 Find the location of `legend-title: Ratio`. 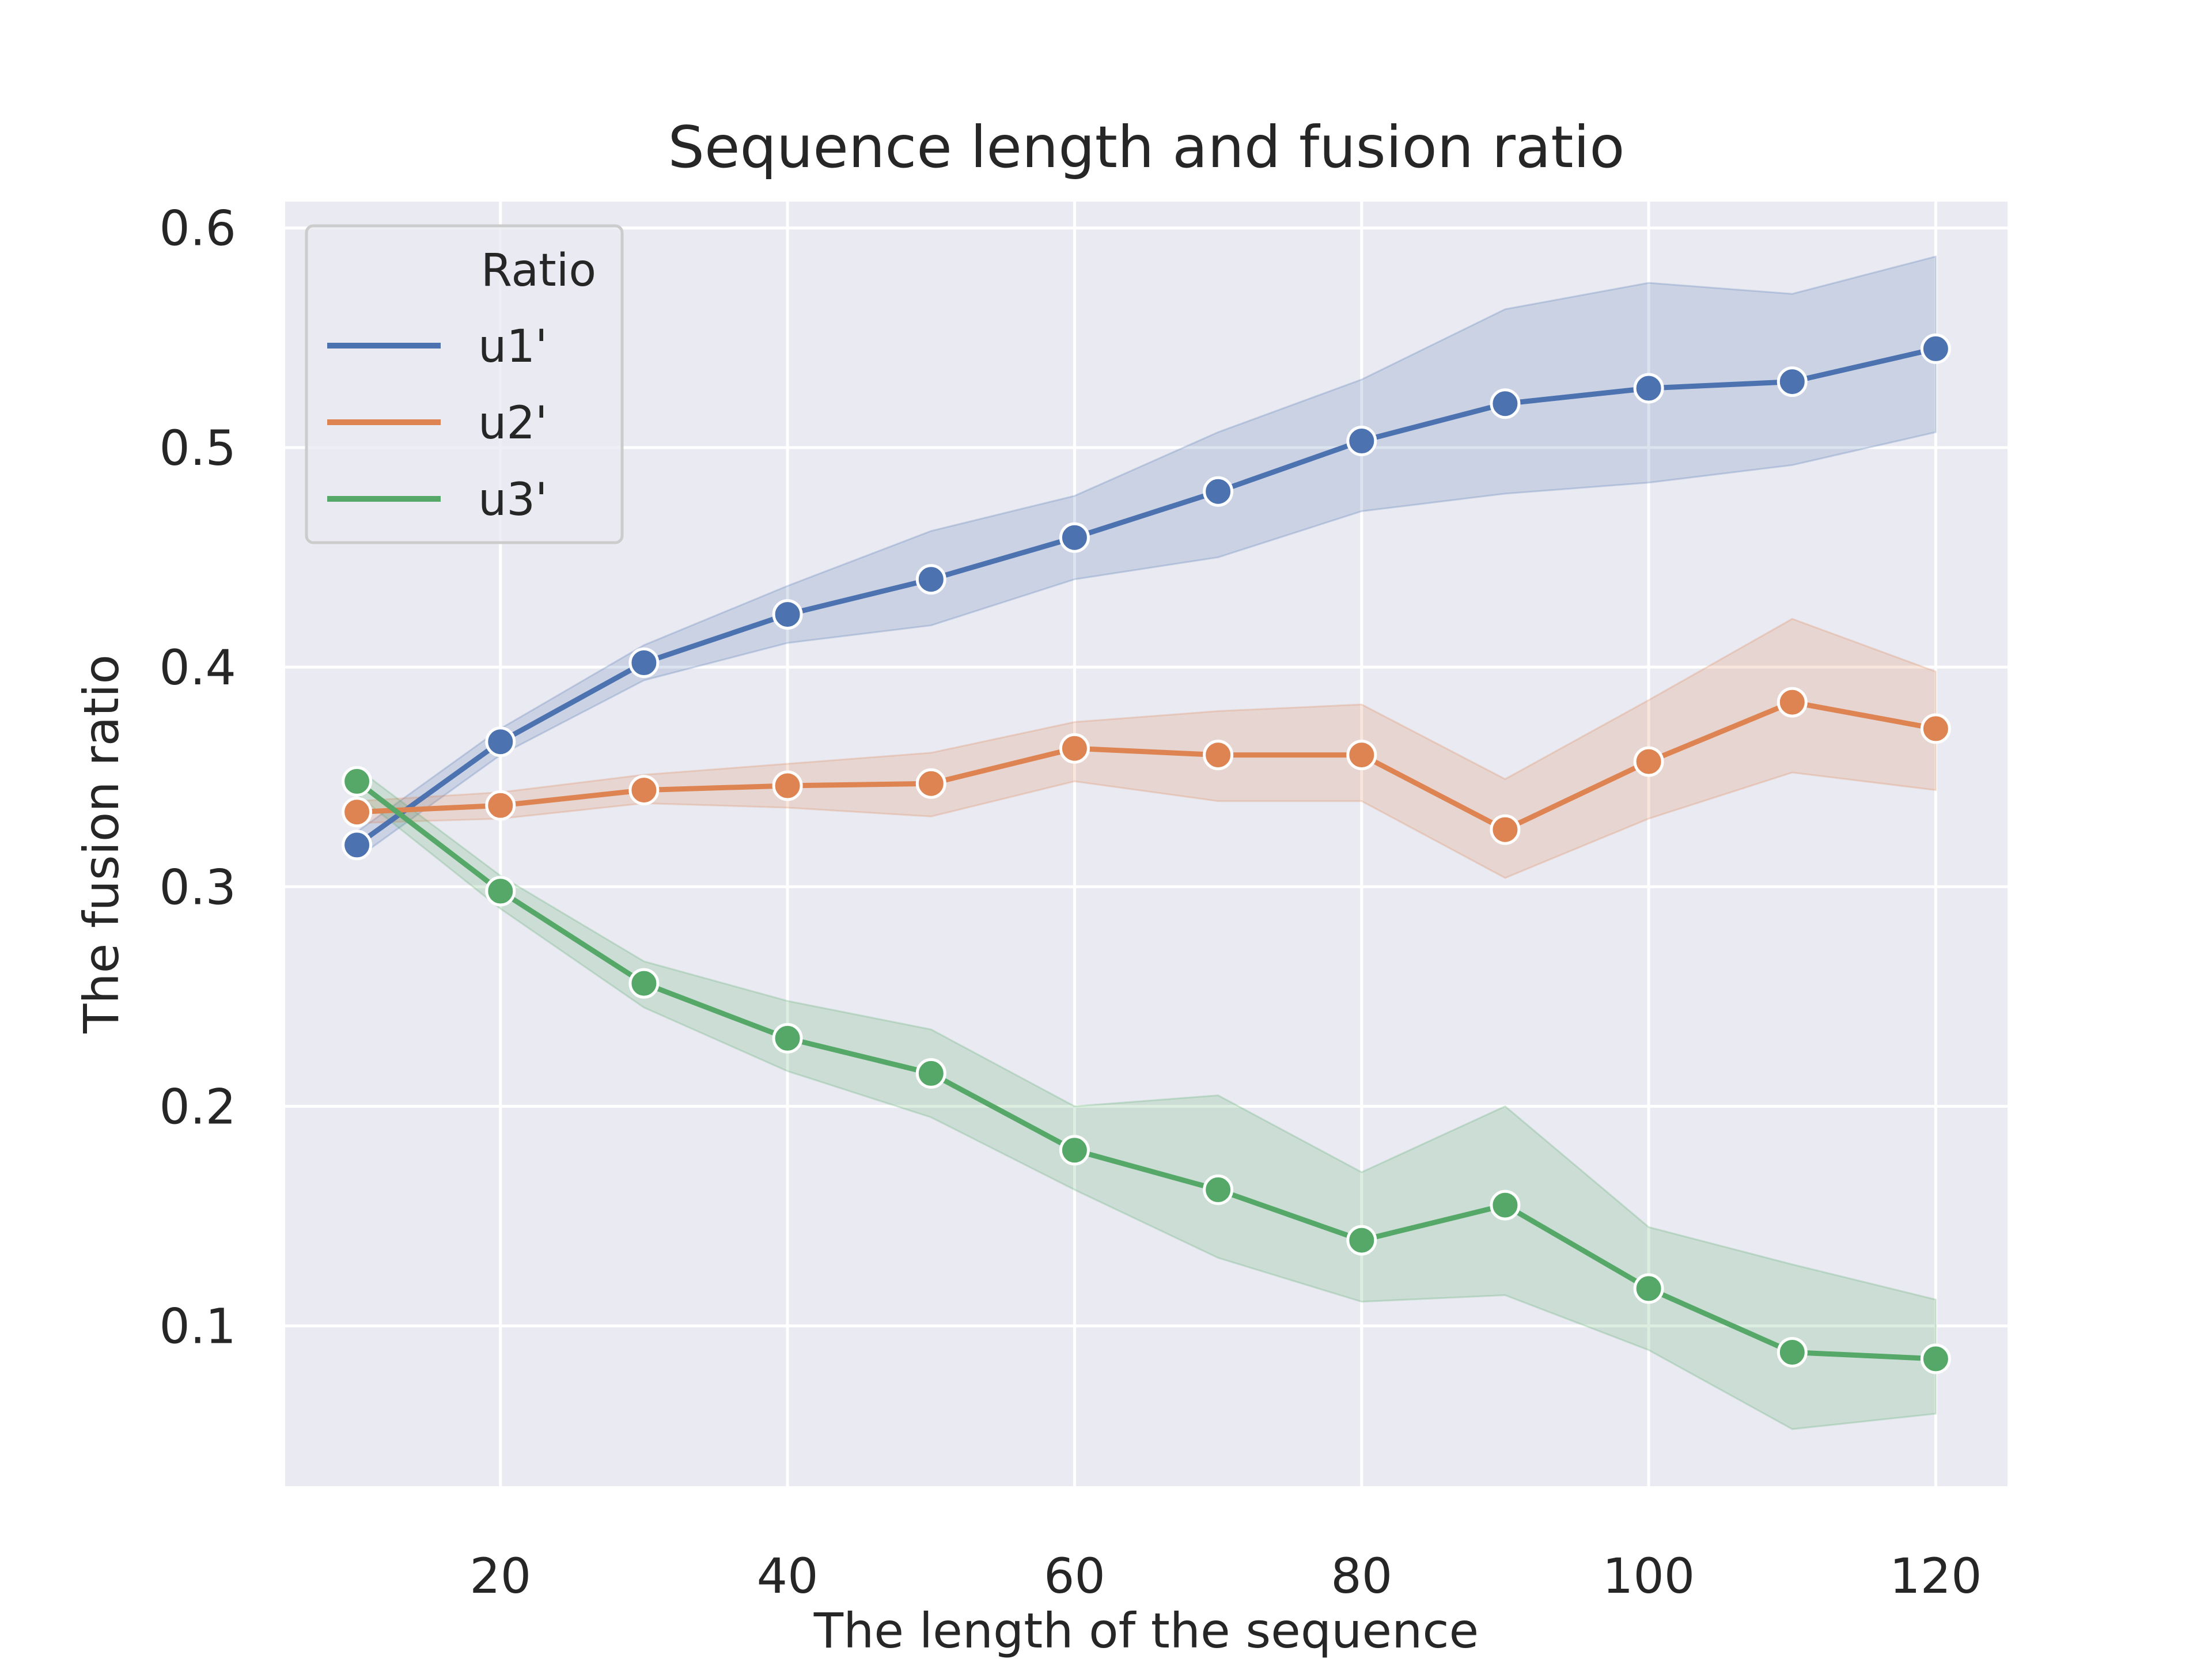

legend-title: Ratio is located at coordinates (538, 271).